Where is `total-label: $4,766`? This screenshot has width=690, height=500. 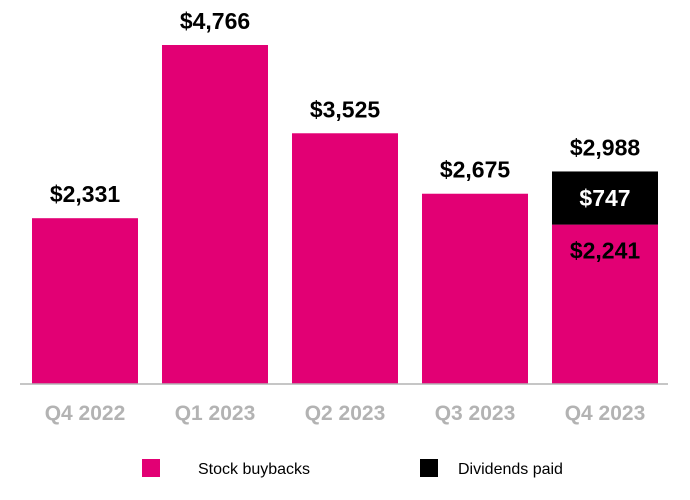
total-label: $4,766 is located at coordinates (215, 21).